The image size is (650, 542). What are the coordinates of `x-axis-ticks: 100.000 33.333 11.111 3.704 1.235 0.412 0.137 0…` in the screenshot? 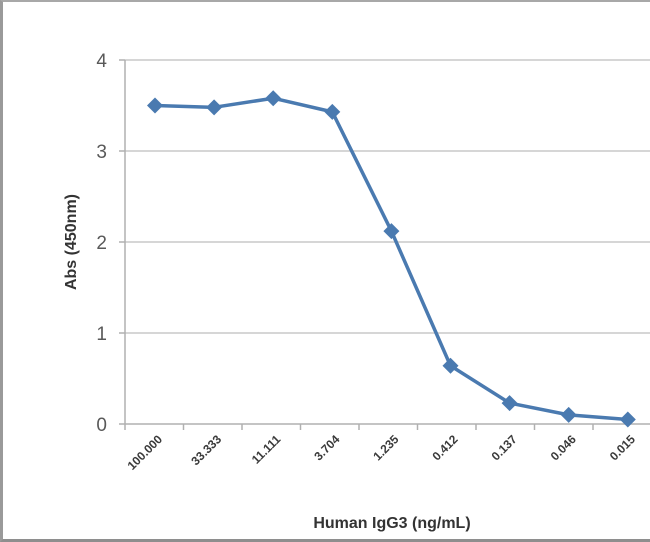 It's located at (381, 448).